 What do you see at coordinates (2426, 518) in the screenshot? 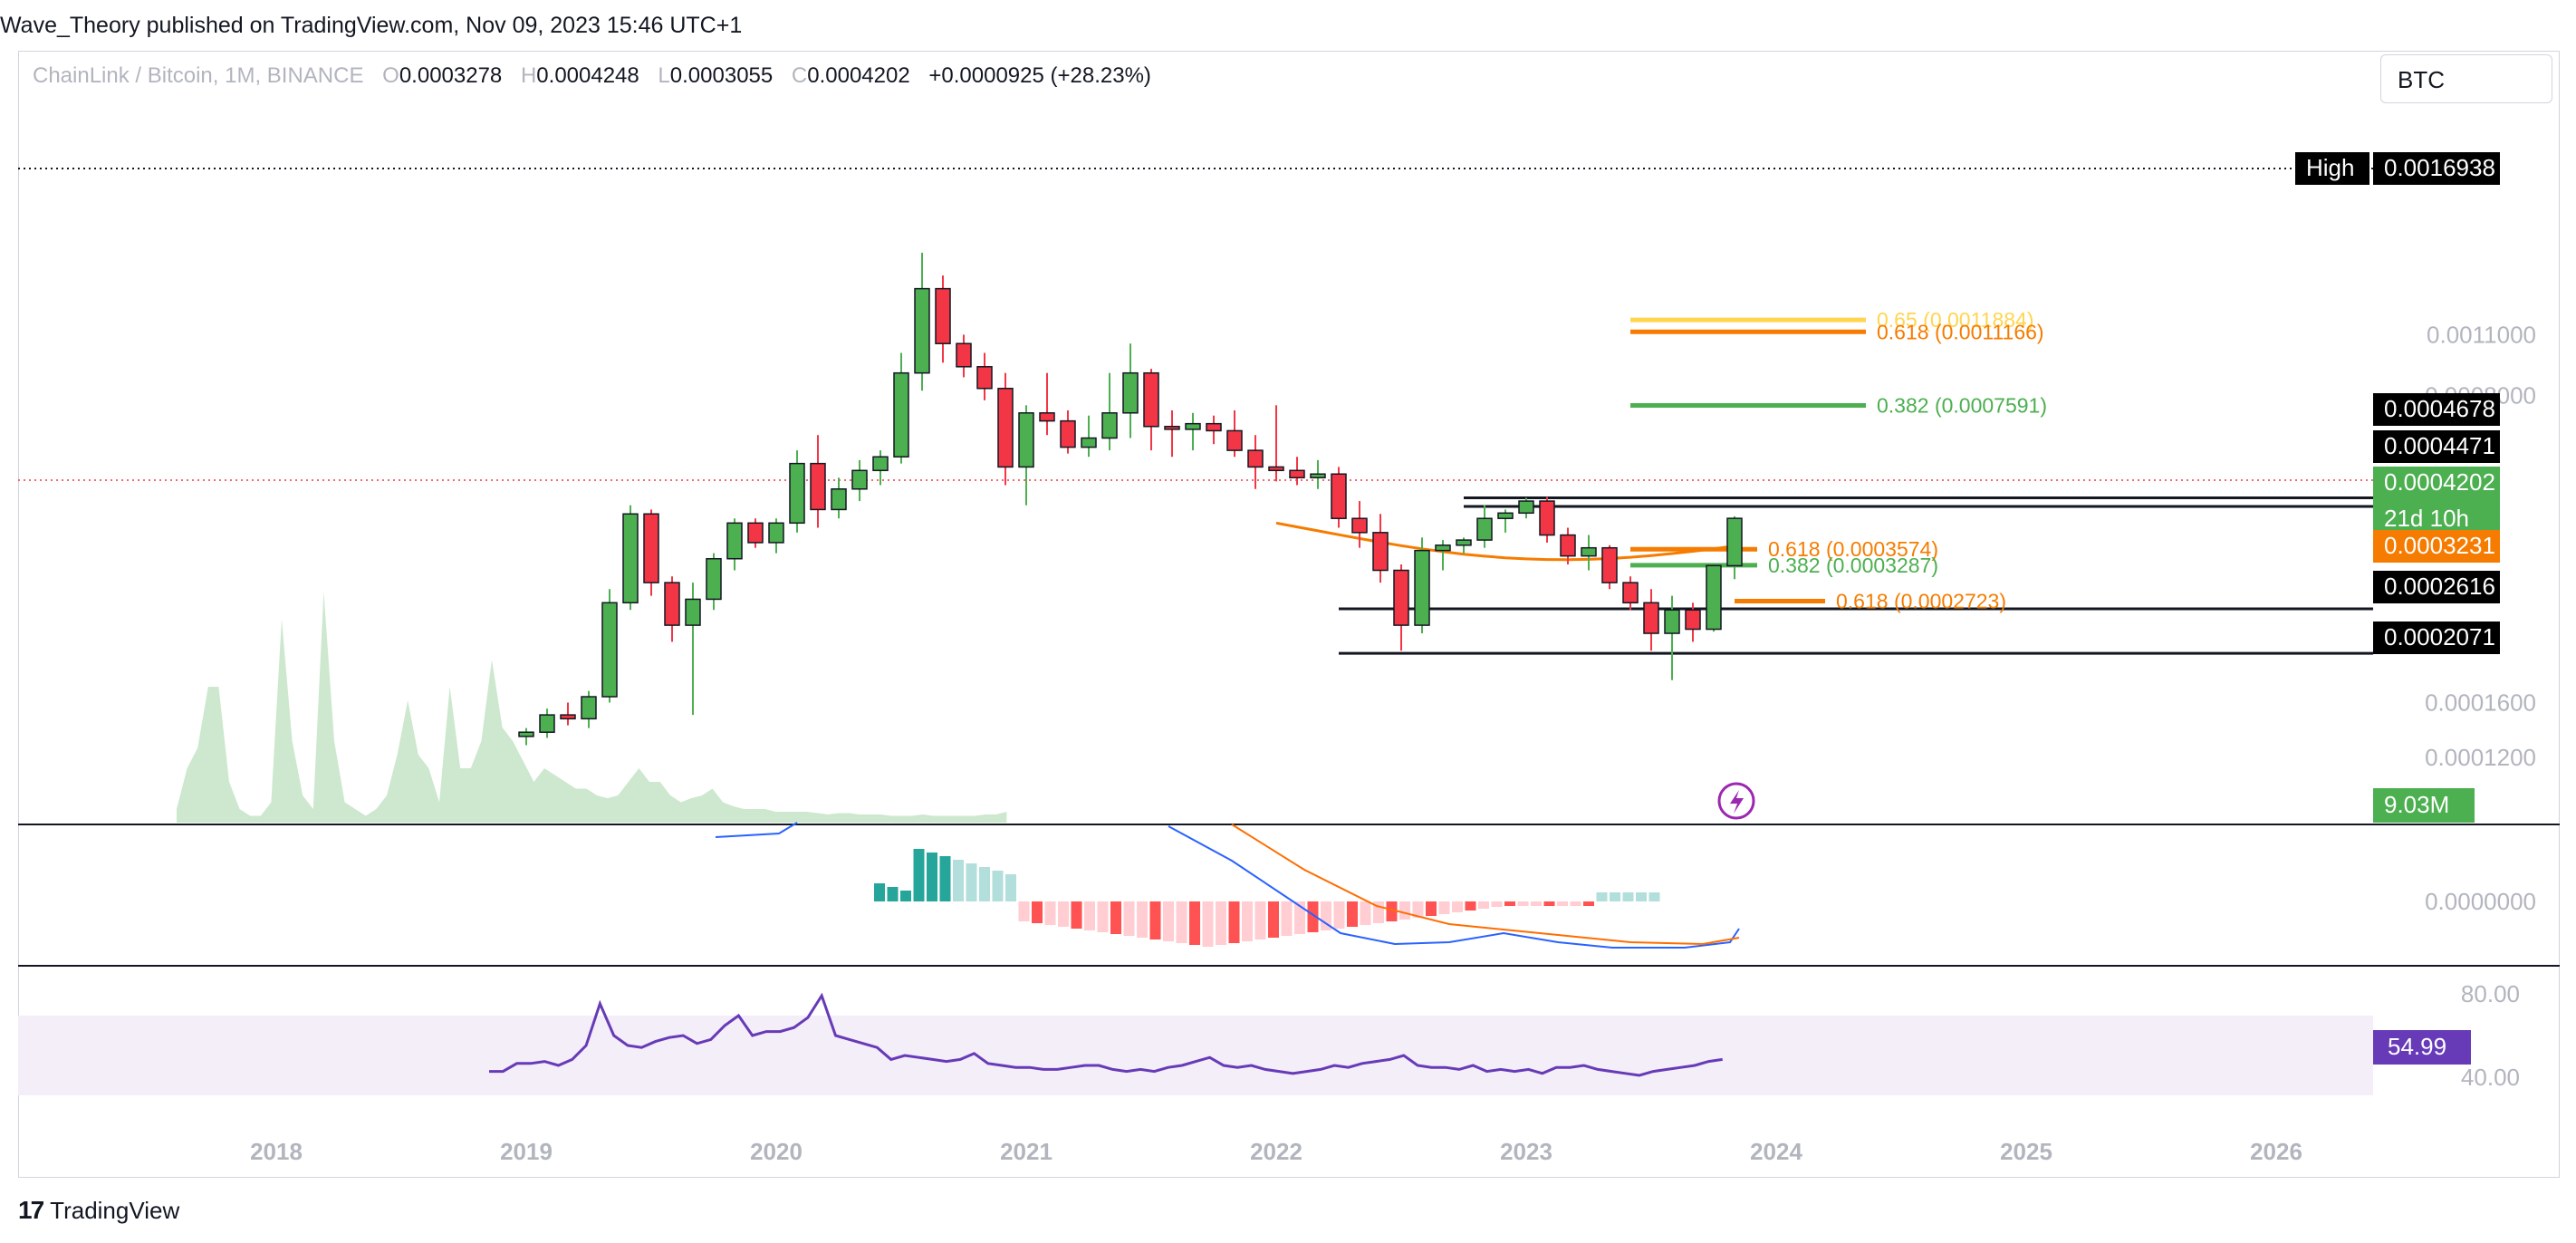
I see `price-label-countdown: 21d 10h` at bounding box center [2426, 518].